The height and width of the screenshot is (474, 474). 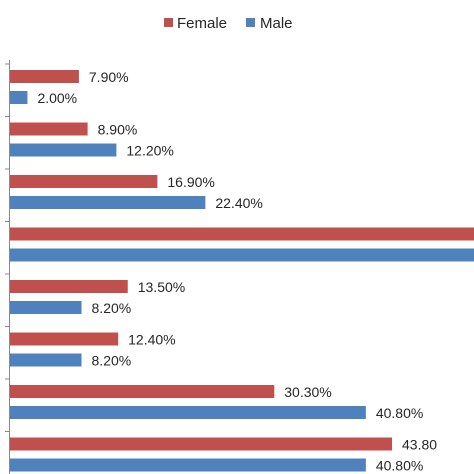 What do you see at coordinates (399, 466) in the screenshot?
I see `data-label-male-8: 40.80%` at bounding box center [399, 466].